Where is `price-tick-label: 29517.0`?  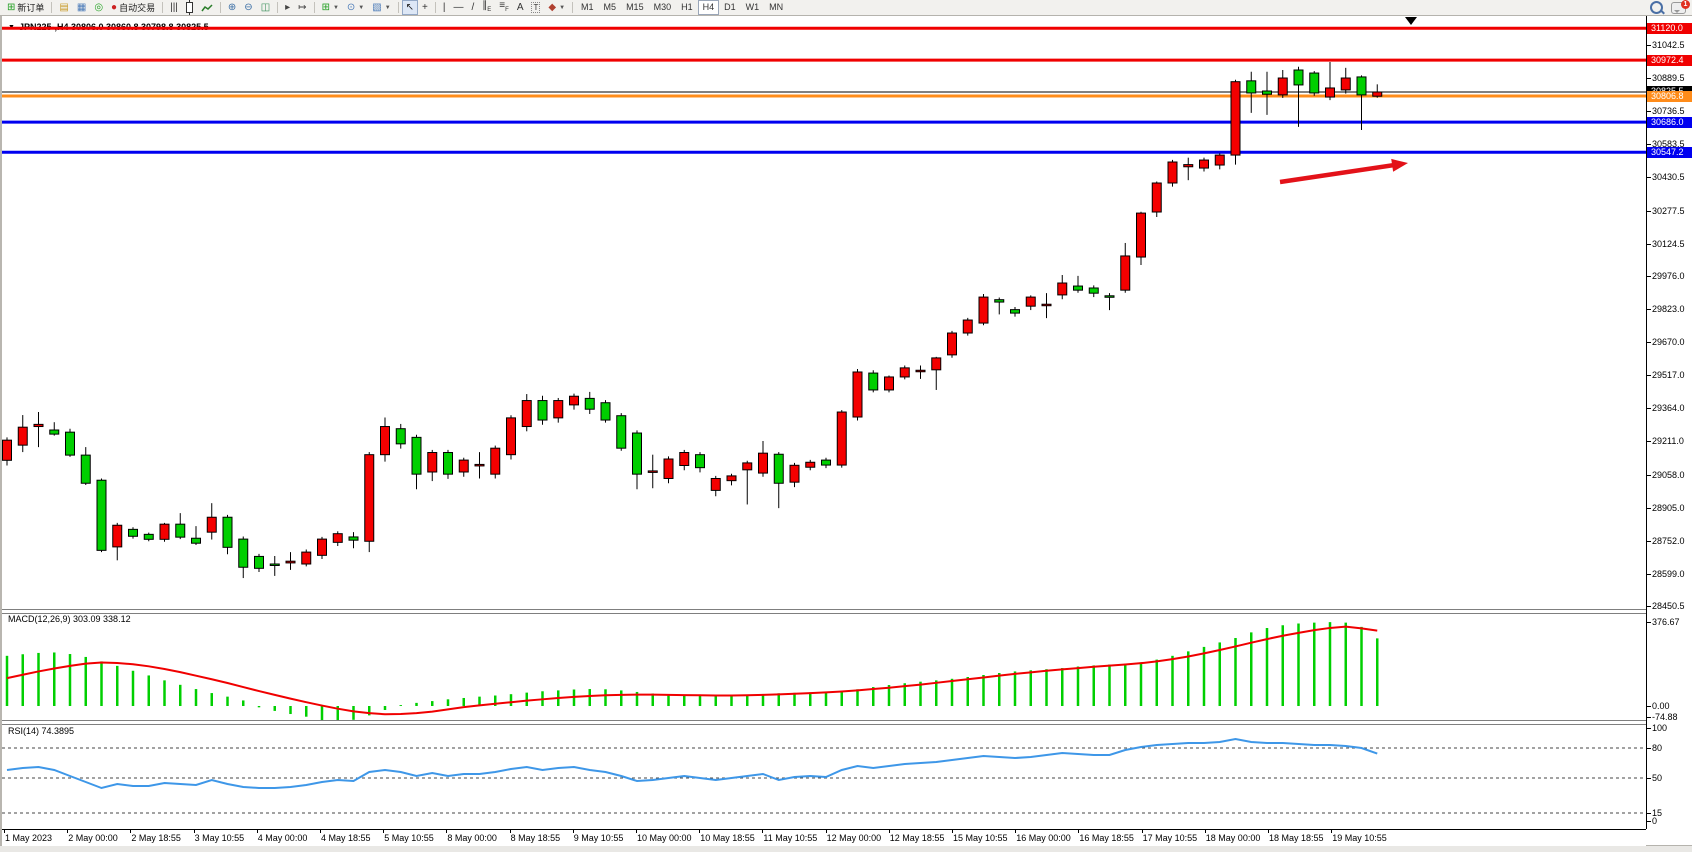
price-tick-label: 29517.0 is located at coordinates (1668, 375).